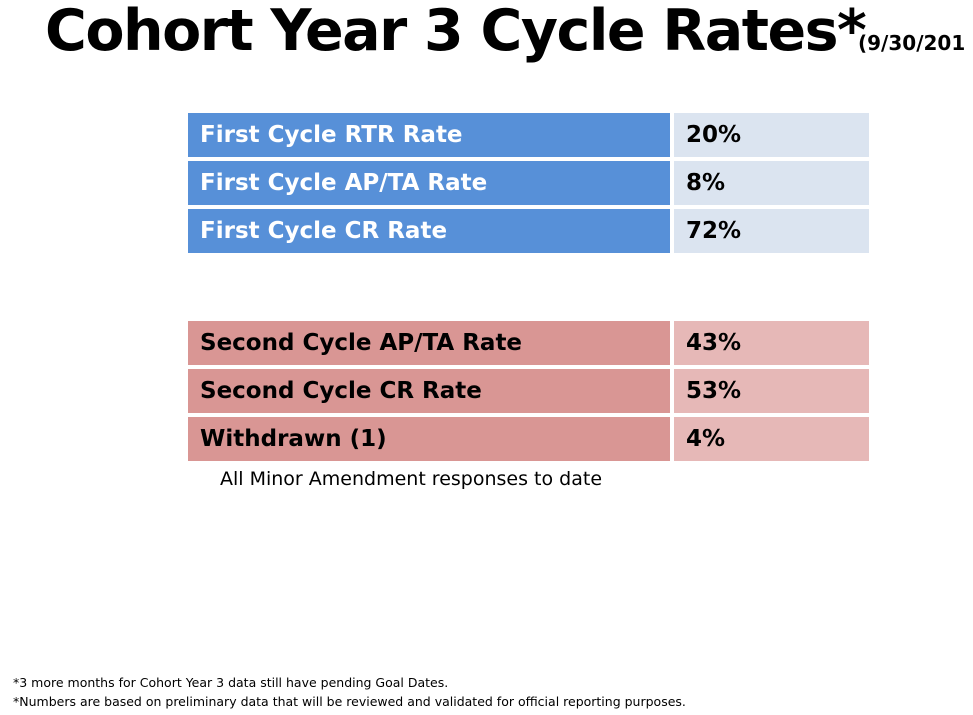 The image size is (973, 715). I want to click on first-cycle-apta-label: First Cycle AP/TA Rate, so click(429, 183).